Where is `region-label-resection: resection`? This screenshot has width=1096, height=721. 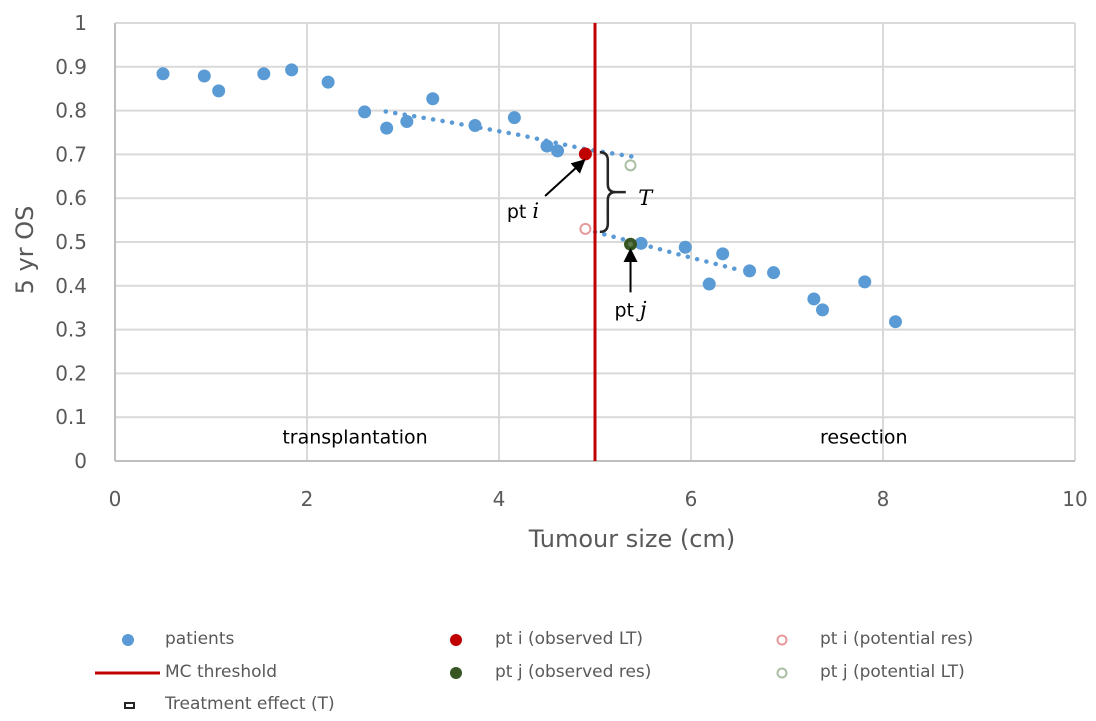
region-label-resection: resection is located at coordinates (864, 437).